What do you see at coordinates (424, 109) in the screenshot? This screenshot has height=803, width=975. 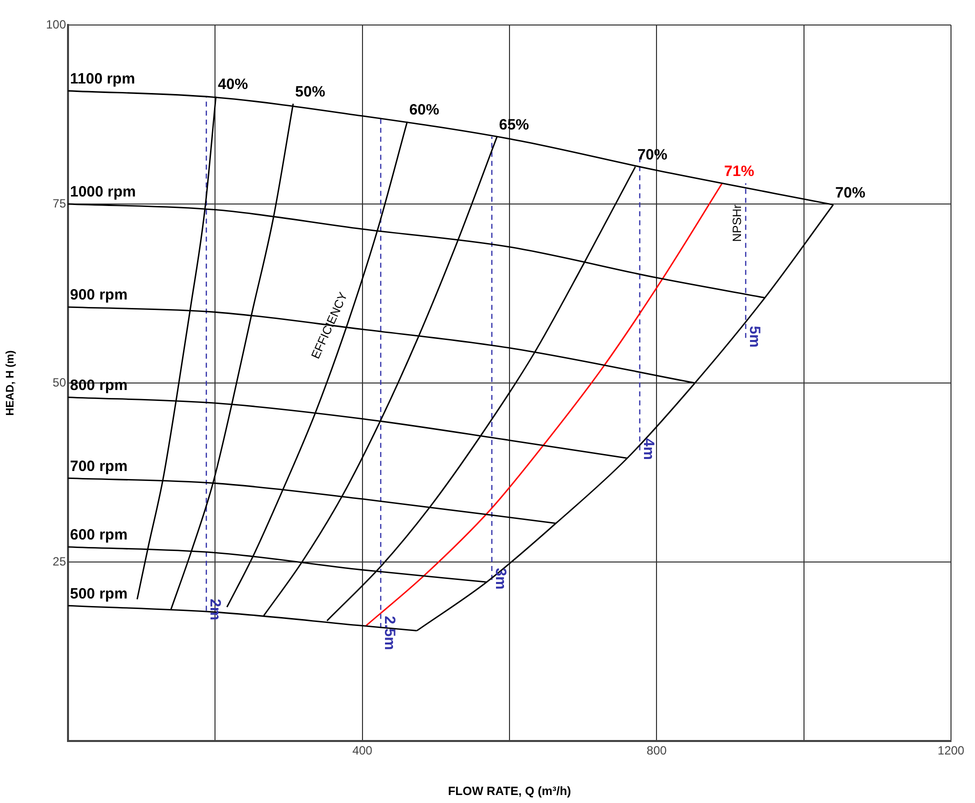 I see `series-label: 60%` at bounding box center [424, 109].